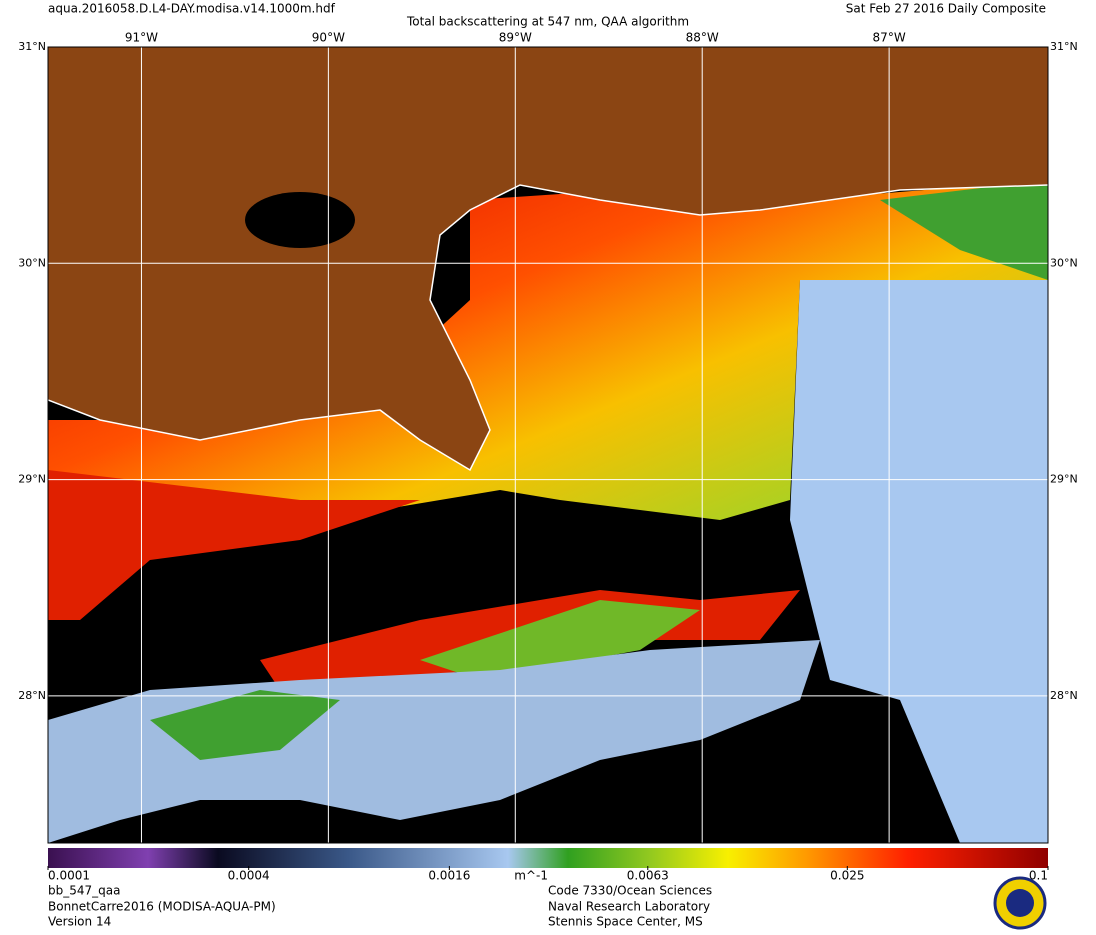 The width and height of the screenshot is (1096, 935). I want to click on footer-left: BonnetCarre2016 (MODISA-AQUA-PM), so click(162, 907).